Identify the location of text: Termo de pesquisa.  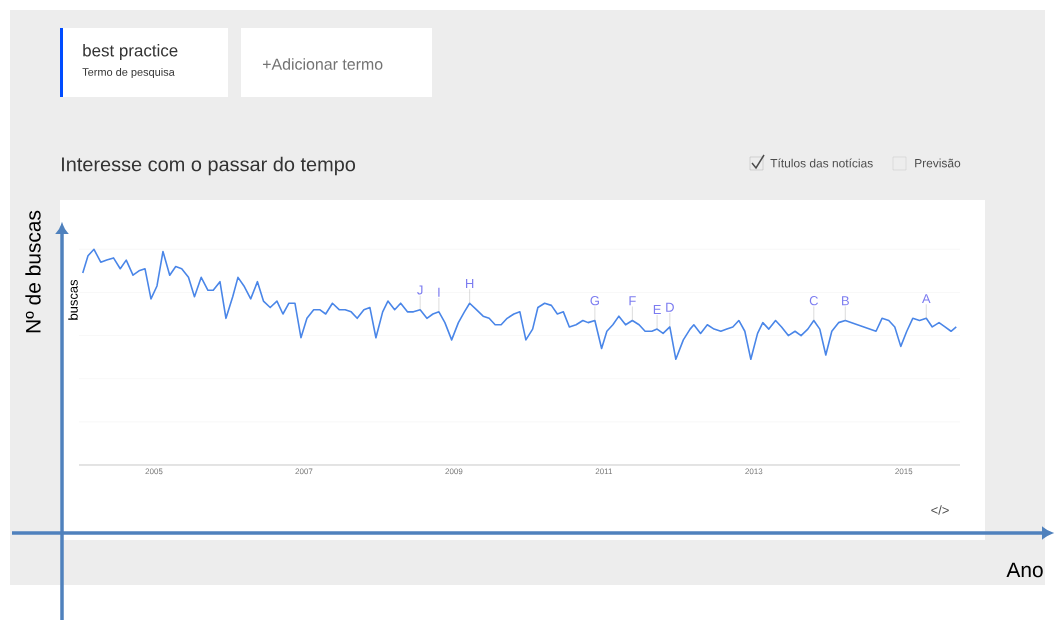
(128, 73).